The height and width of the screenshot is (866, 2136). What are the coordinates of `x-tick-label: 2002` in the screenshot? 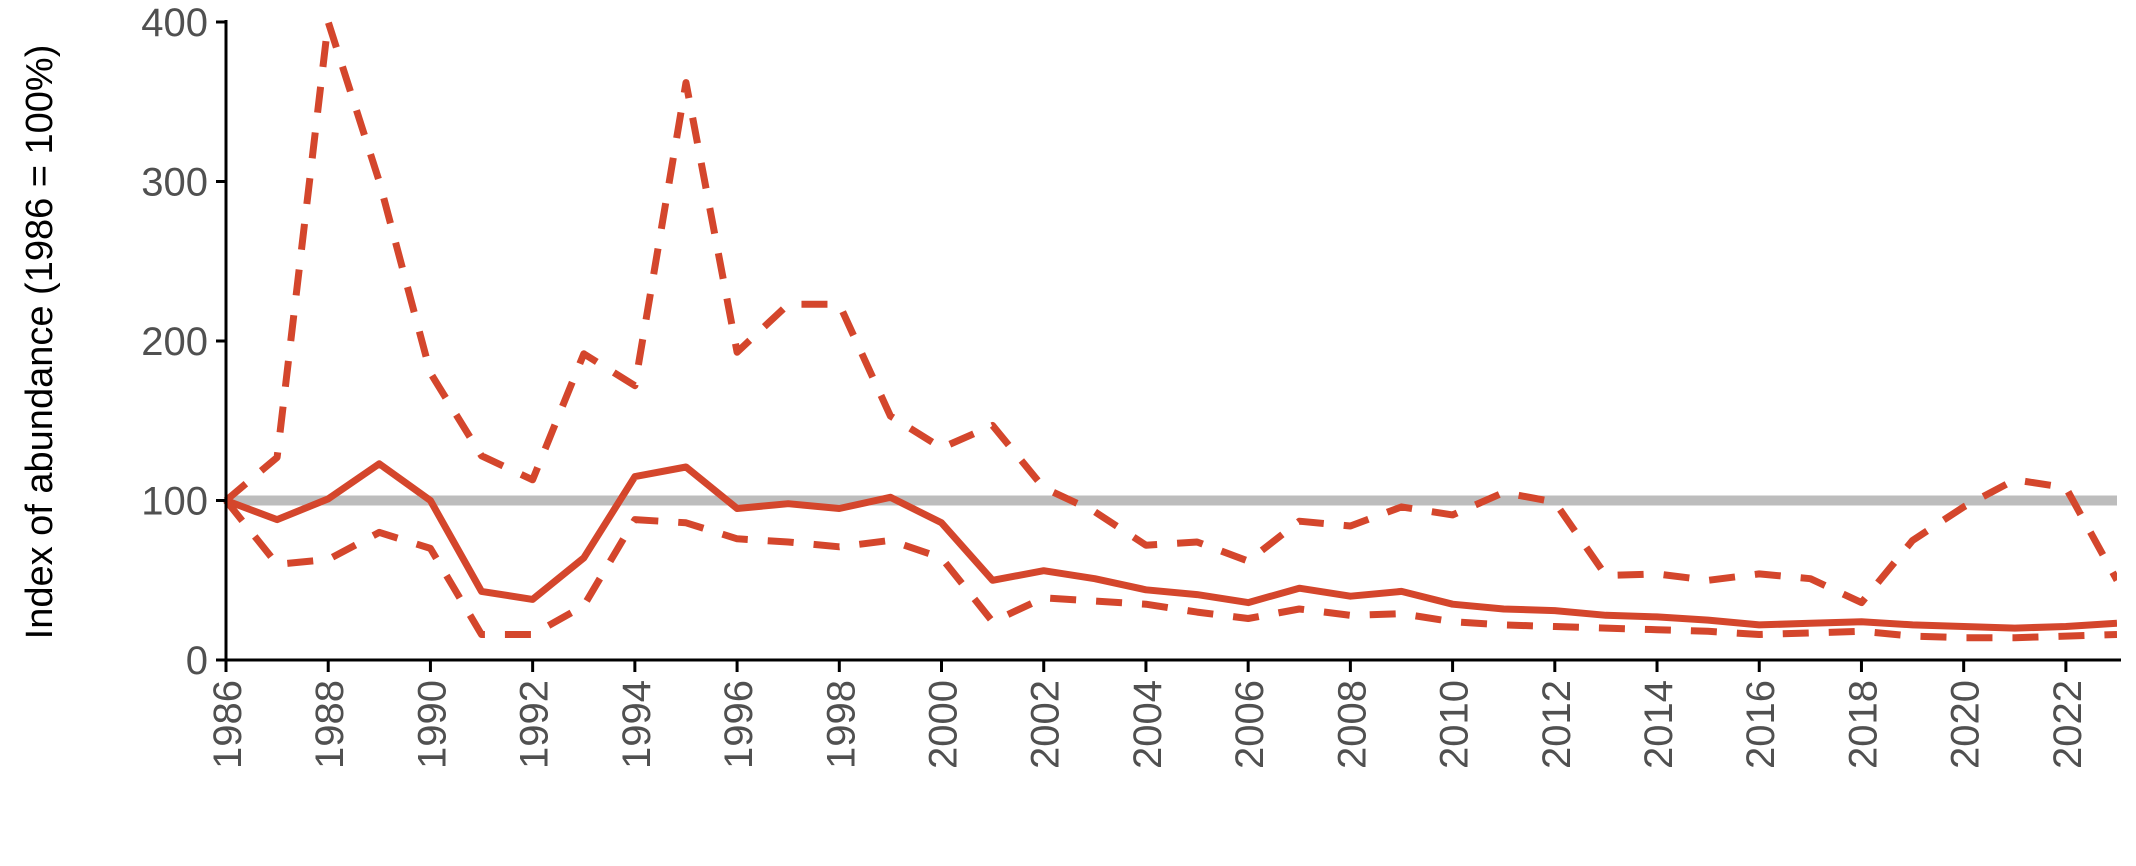 It's located at (1046, 724).